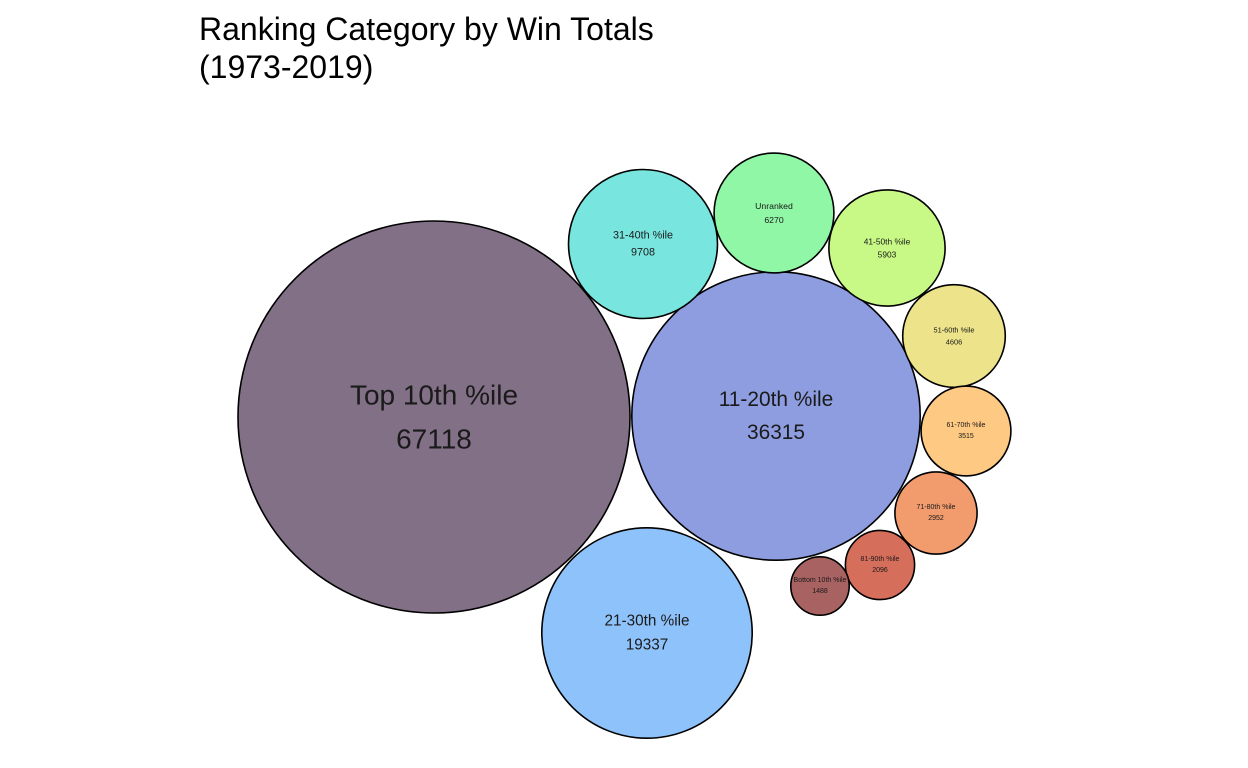 This screenshot has height=768, width=1248. What do you see at coordinates (966, 425) in the screenshot?
I see `bubble-label-61-70th-pctile: 61-70th %ile` at bounding box center [966, 425].